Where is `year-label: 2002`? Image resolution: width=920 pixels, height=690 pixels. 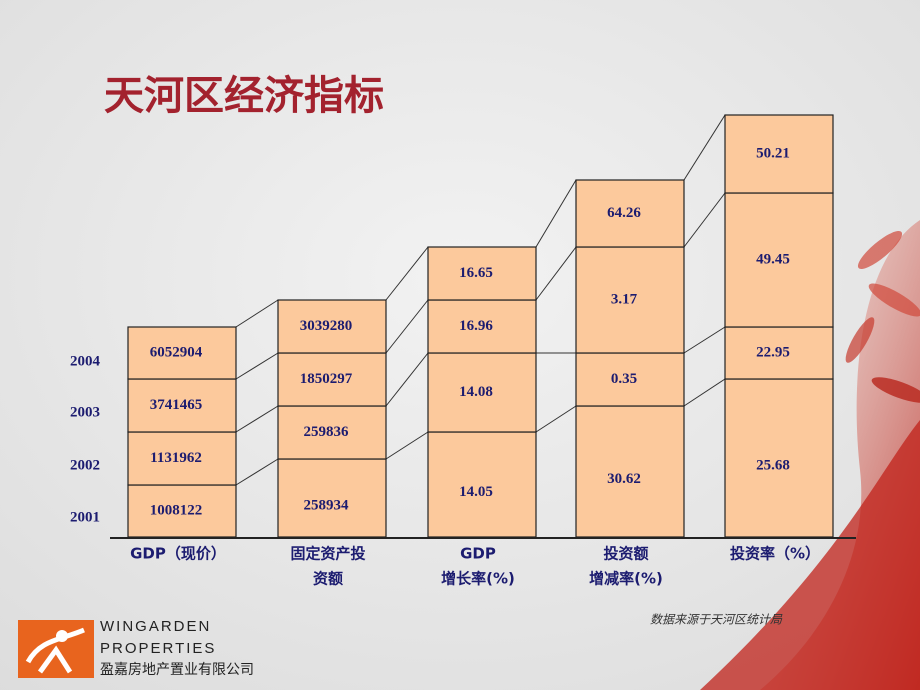 year-label: 2002 is located at coordinates (85, 465).